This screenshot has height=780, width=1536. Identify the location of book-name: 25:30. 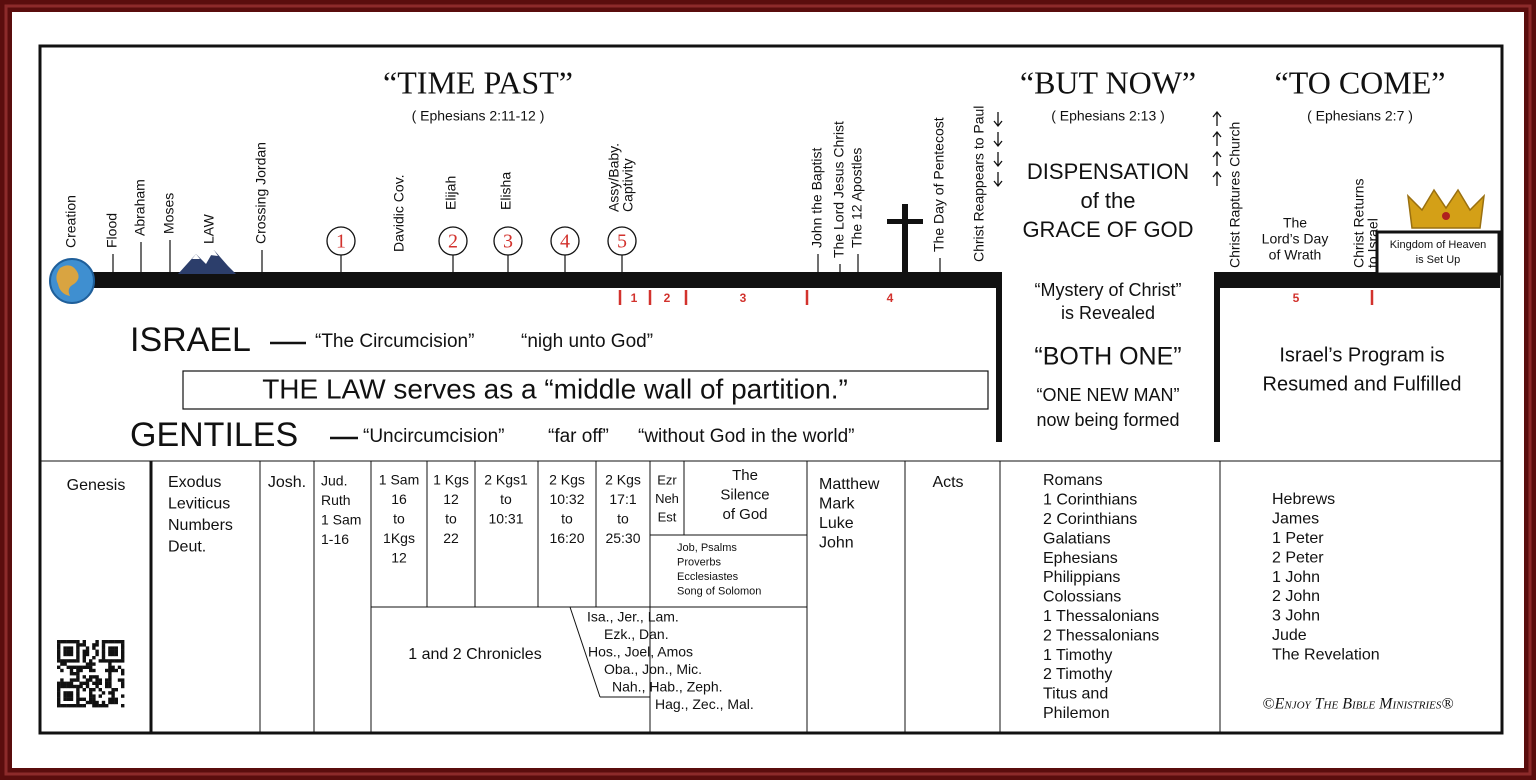
(622, 538).